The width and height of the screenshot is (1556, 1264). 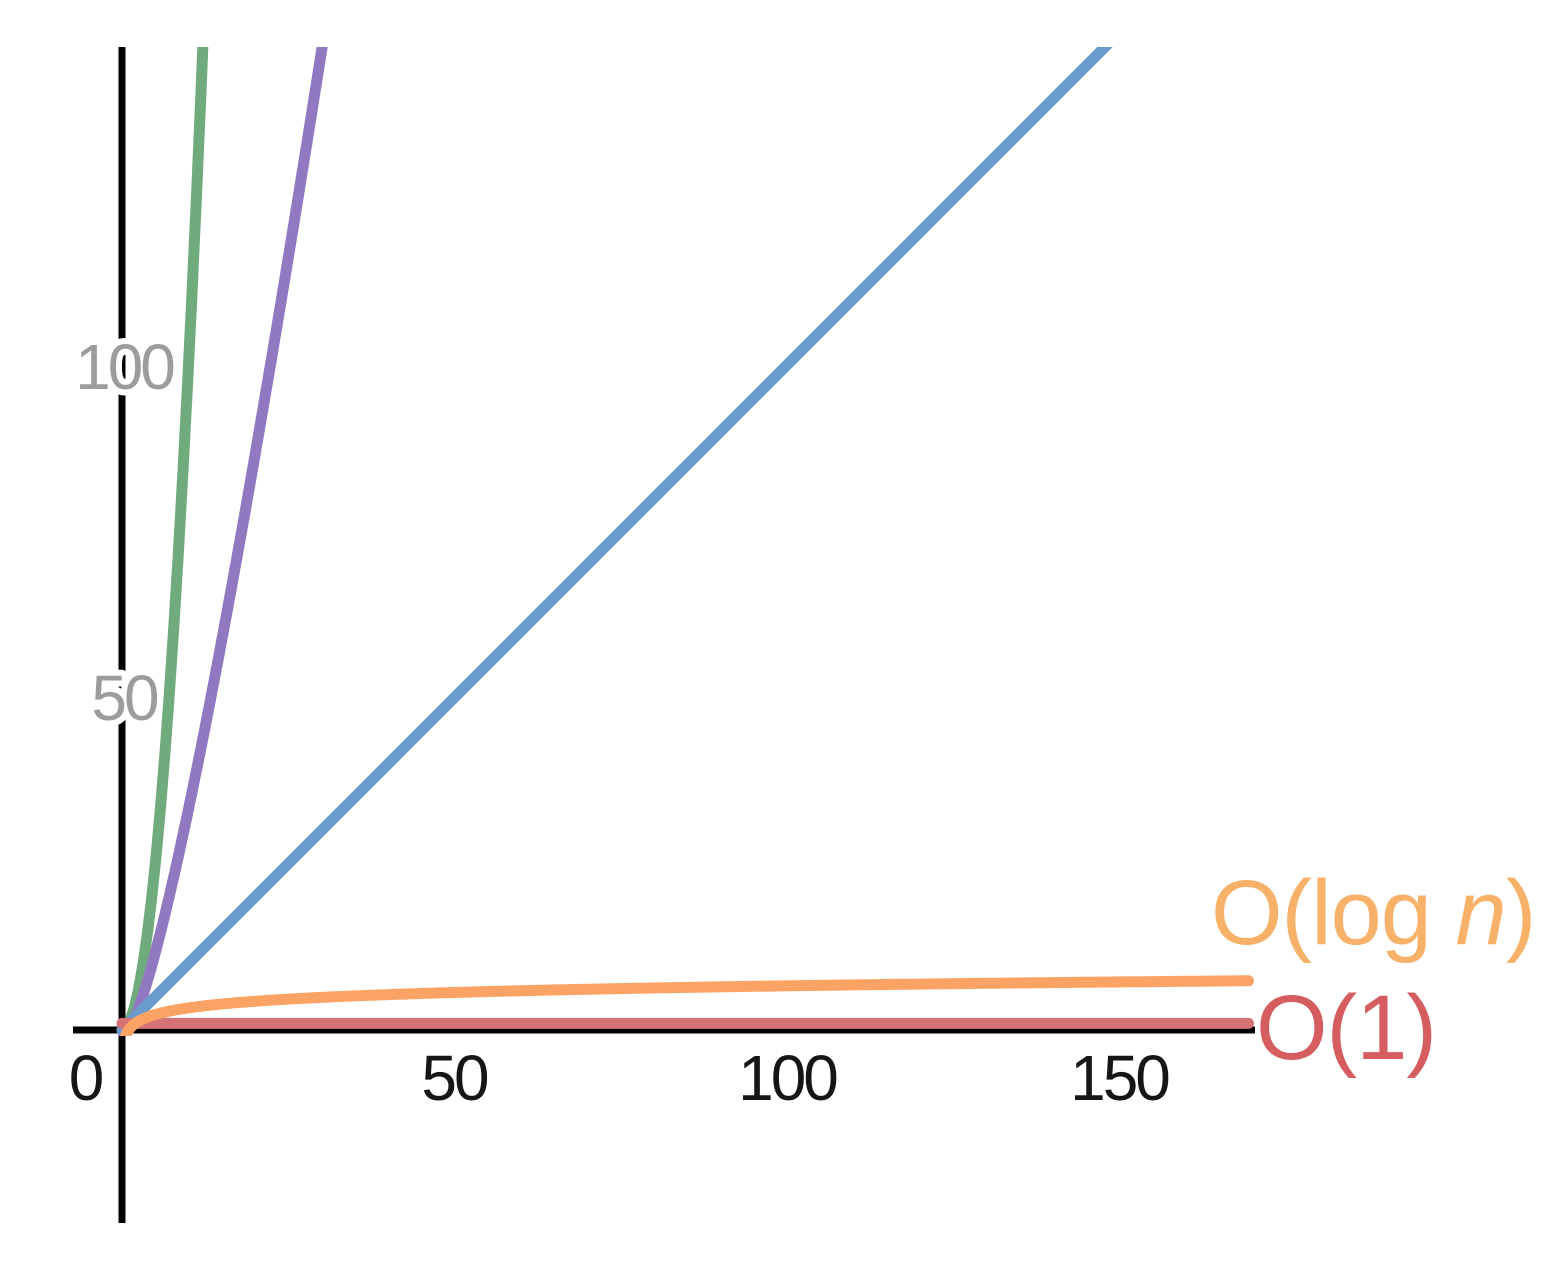 What do you see at coordinates (1346, 1028) in the screenshot?
I see `curve-label-o-1: O(1)` at bounding box center [1346, 1028].